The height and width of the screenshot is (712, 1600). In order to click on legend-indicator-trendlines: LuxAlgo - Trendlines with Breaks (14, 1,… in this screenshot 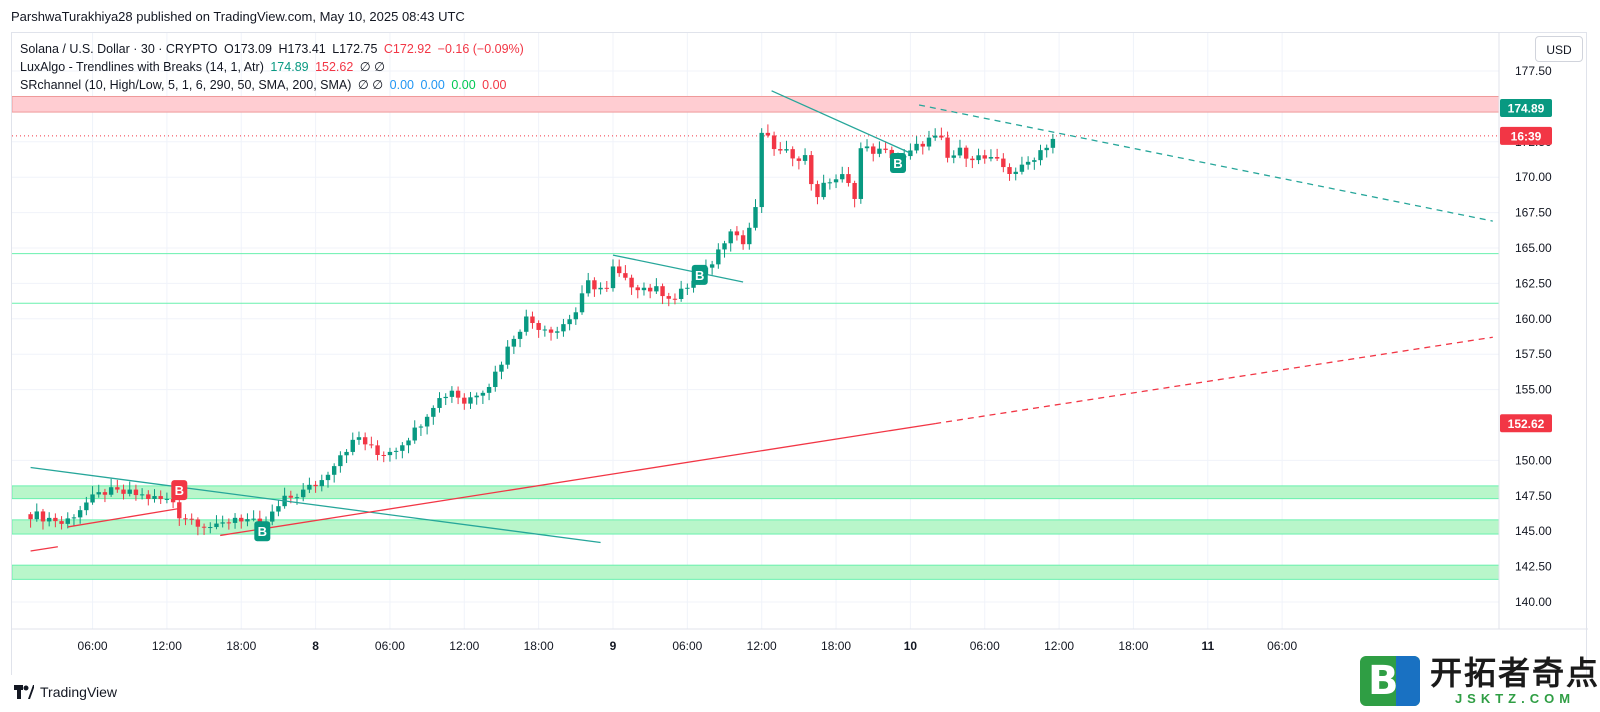, I will do `click(273, 67)`.